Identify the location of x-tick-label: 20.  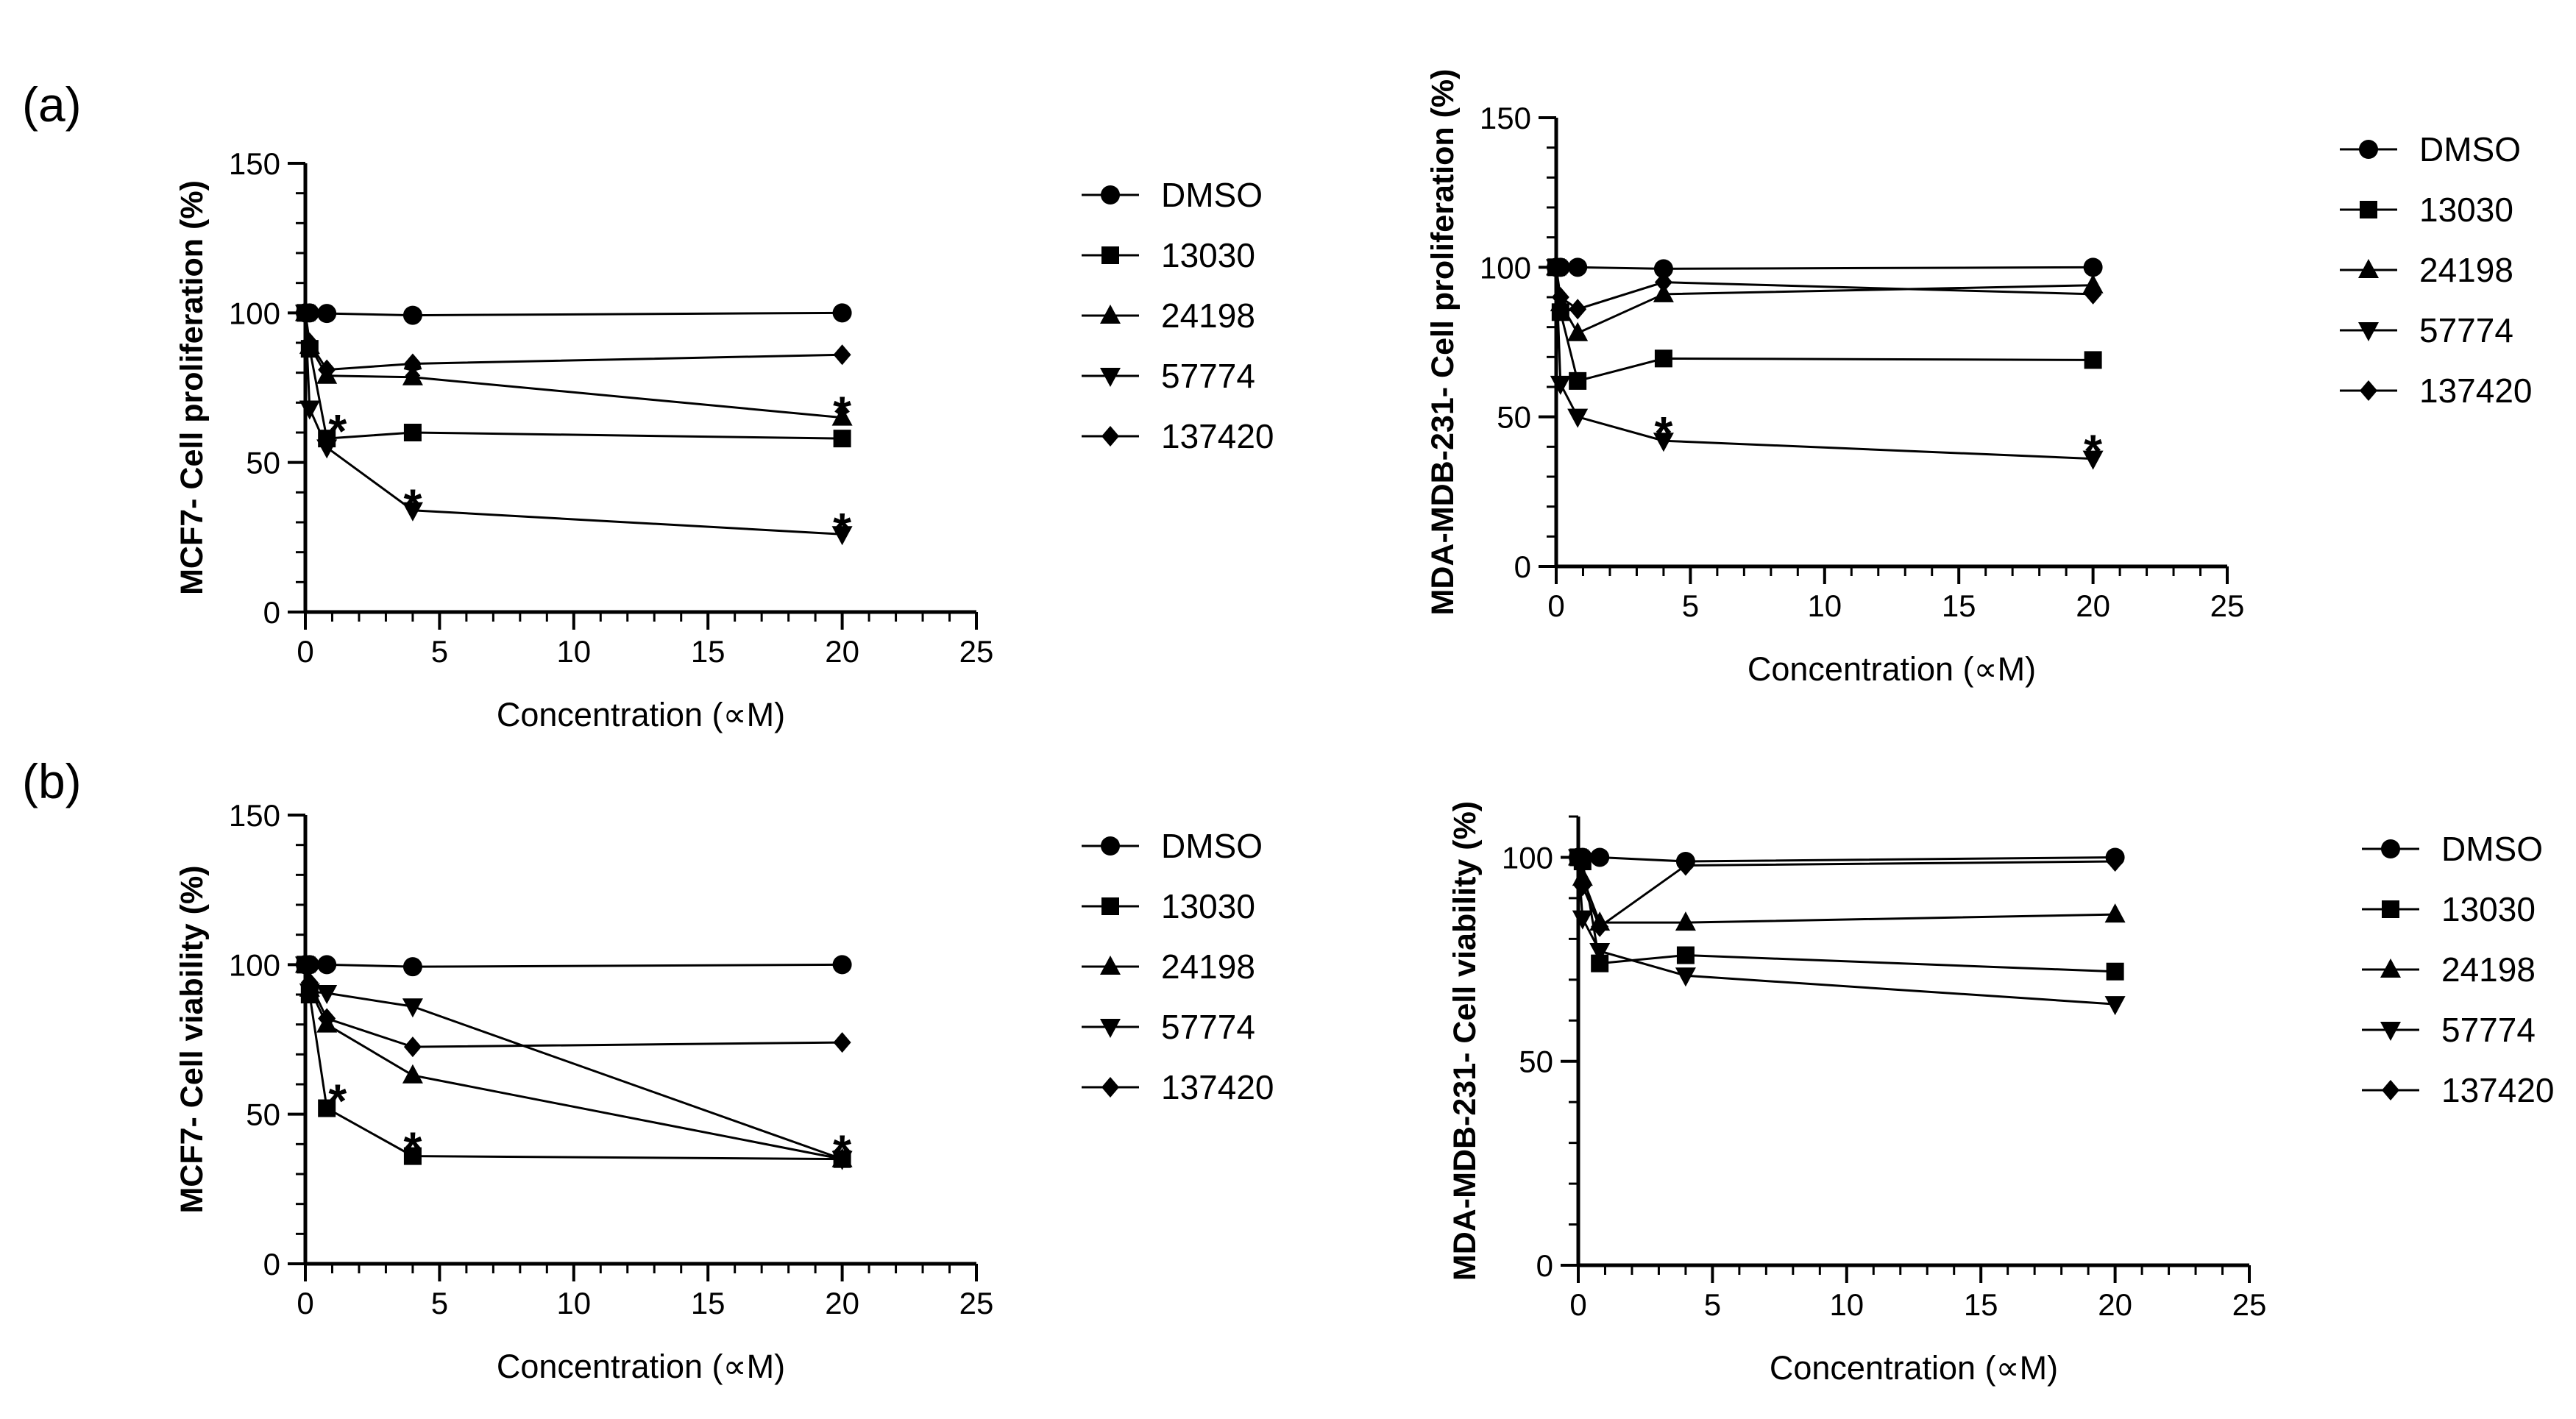
(2093, 605).